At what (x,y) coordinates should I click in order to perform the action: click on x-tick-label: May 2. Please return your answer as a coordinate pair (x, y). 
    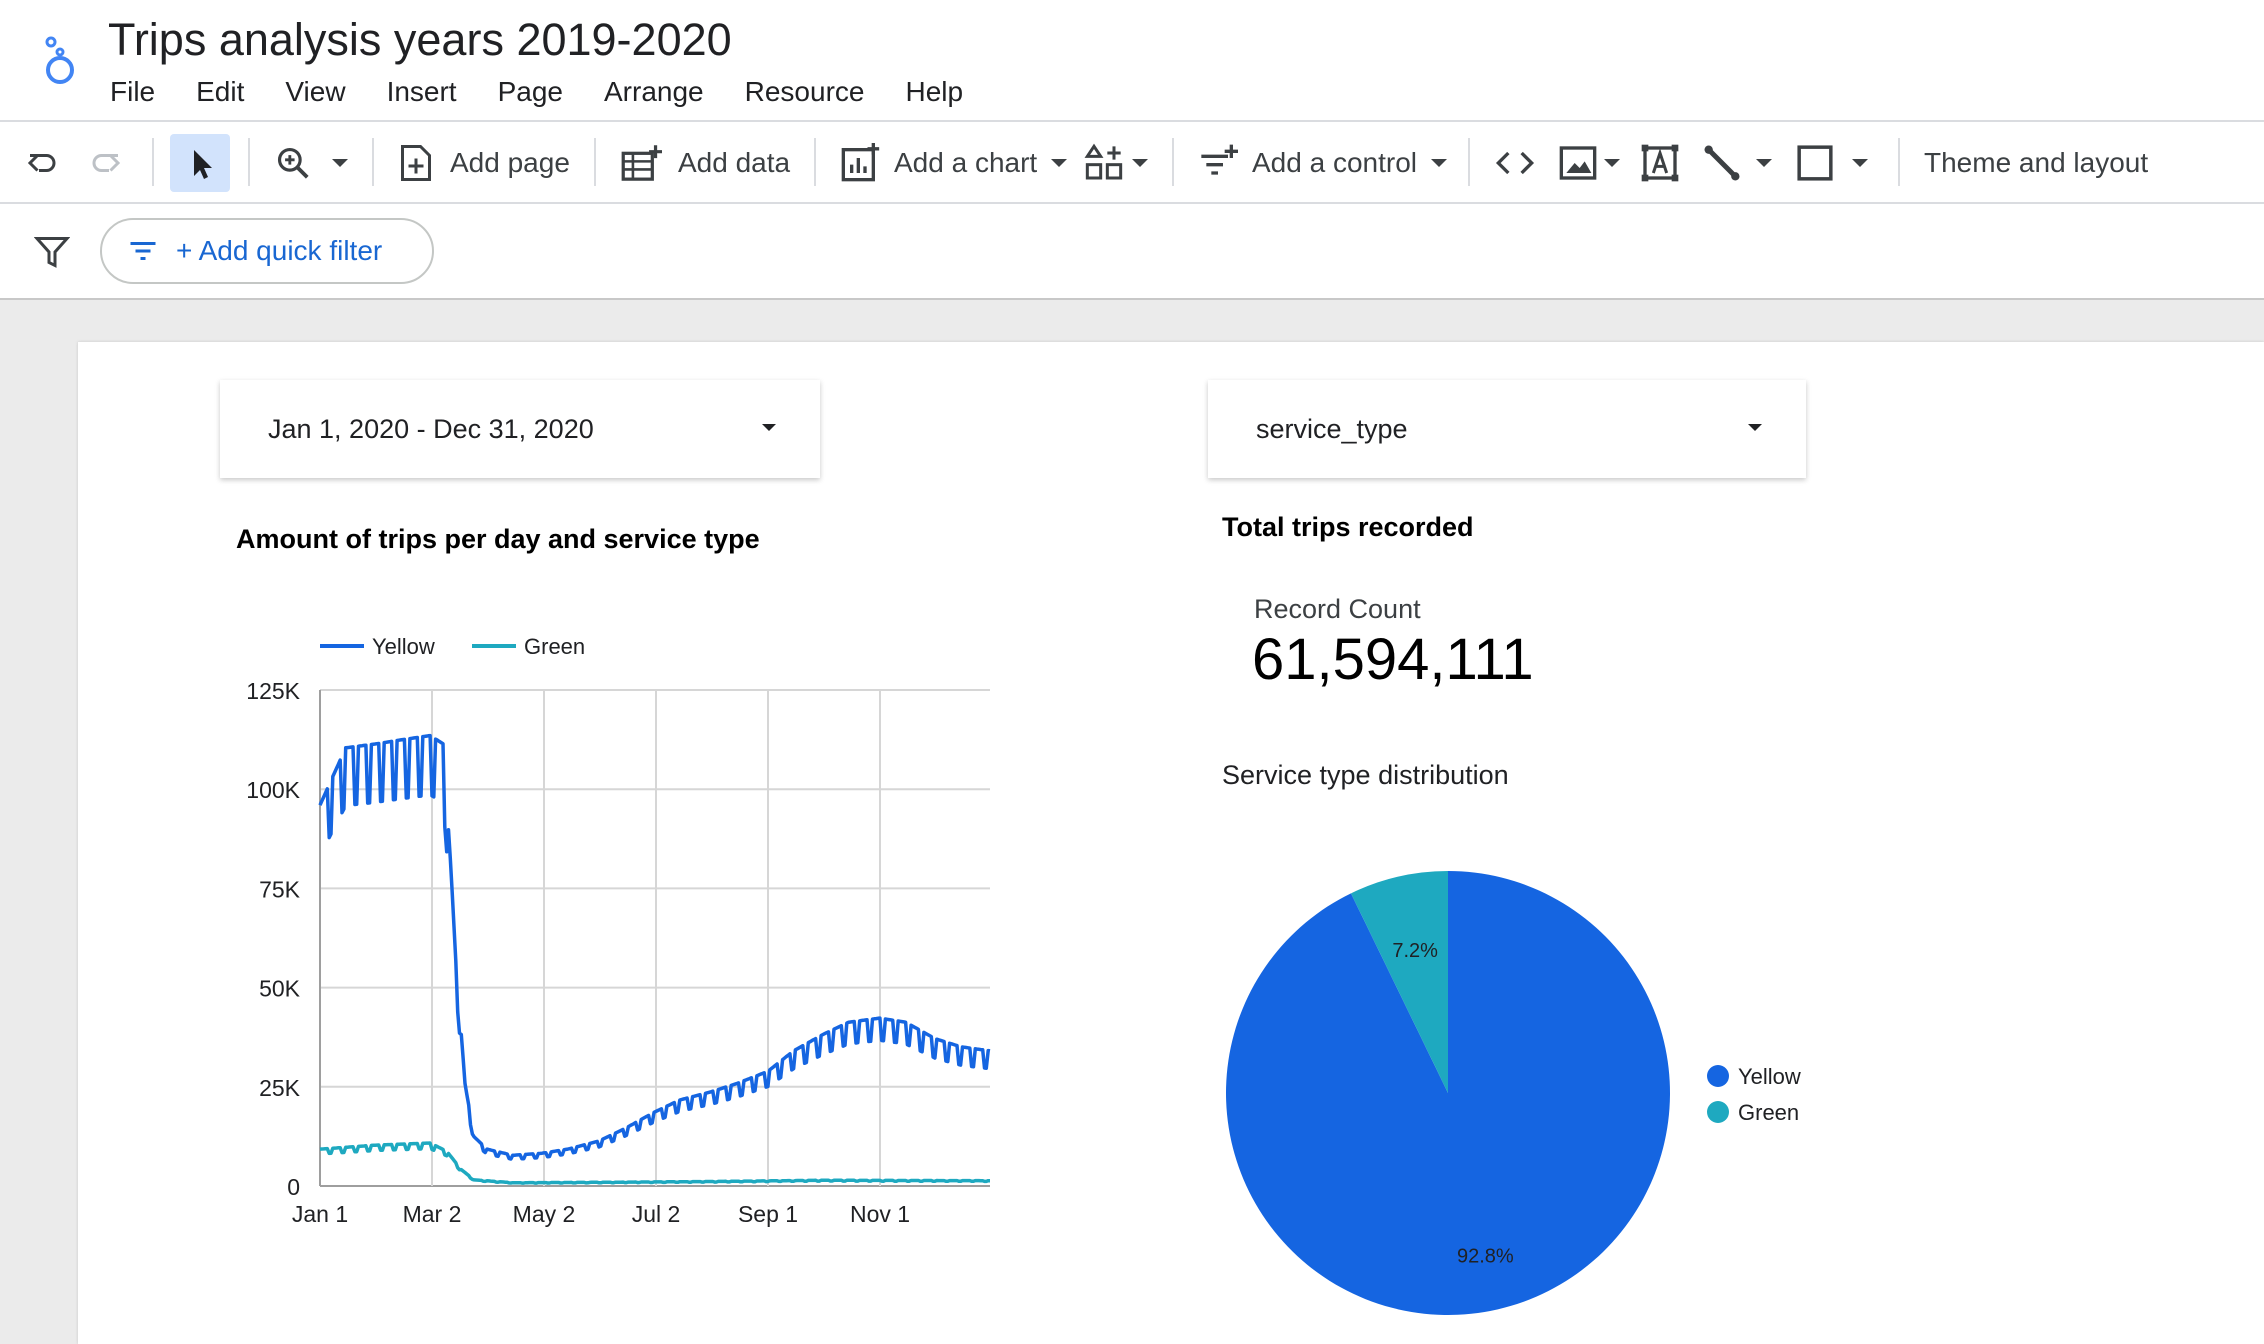
    Looking at the image, I should click on (544, 1214).